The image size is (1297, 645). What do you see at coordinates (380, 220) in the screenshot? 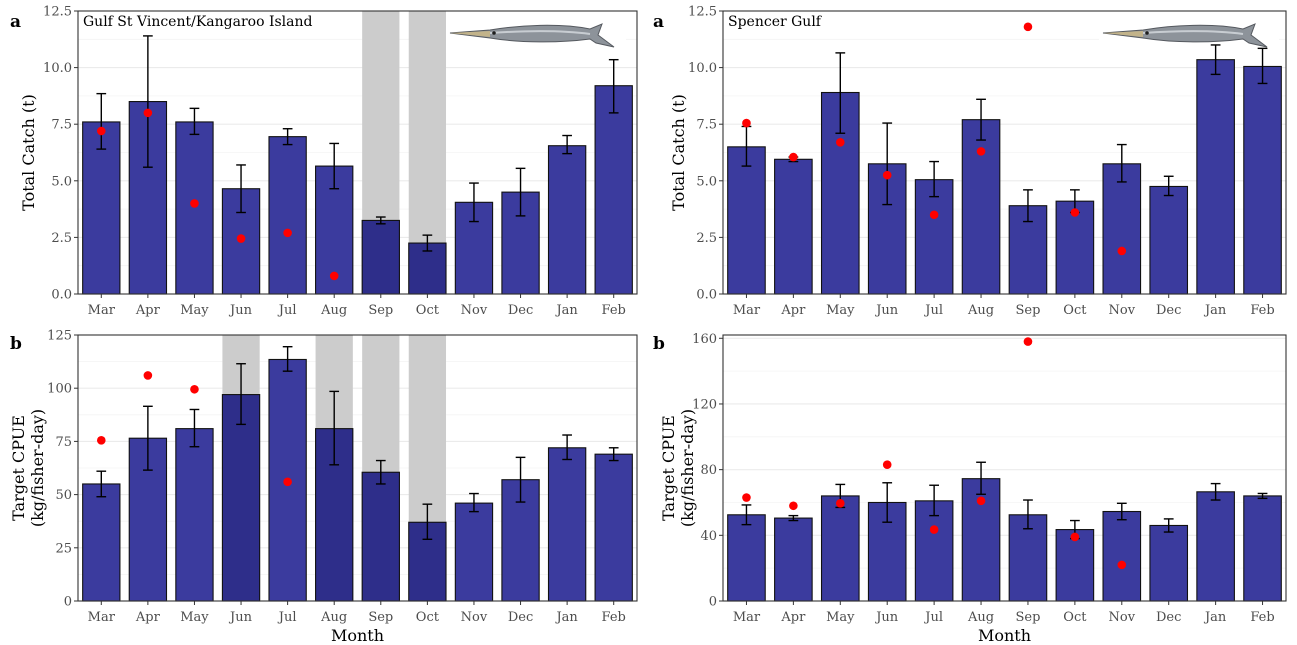
I see `error-bar-sep` at bounding box center [380, 220].